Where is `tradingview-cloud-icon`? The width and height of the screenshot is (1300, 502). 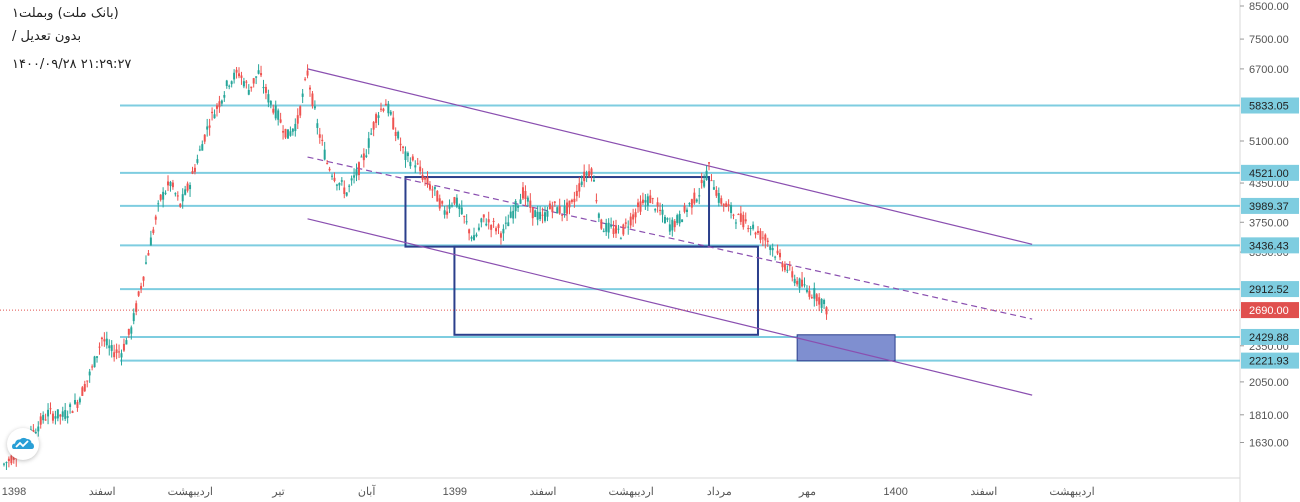 tradingview-cloud-icon is located at coordinates (23, 444).